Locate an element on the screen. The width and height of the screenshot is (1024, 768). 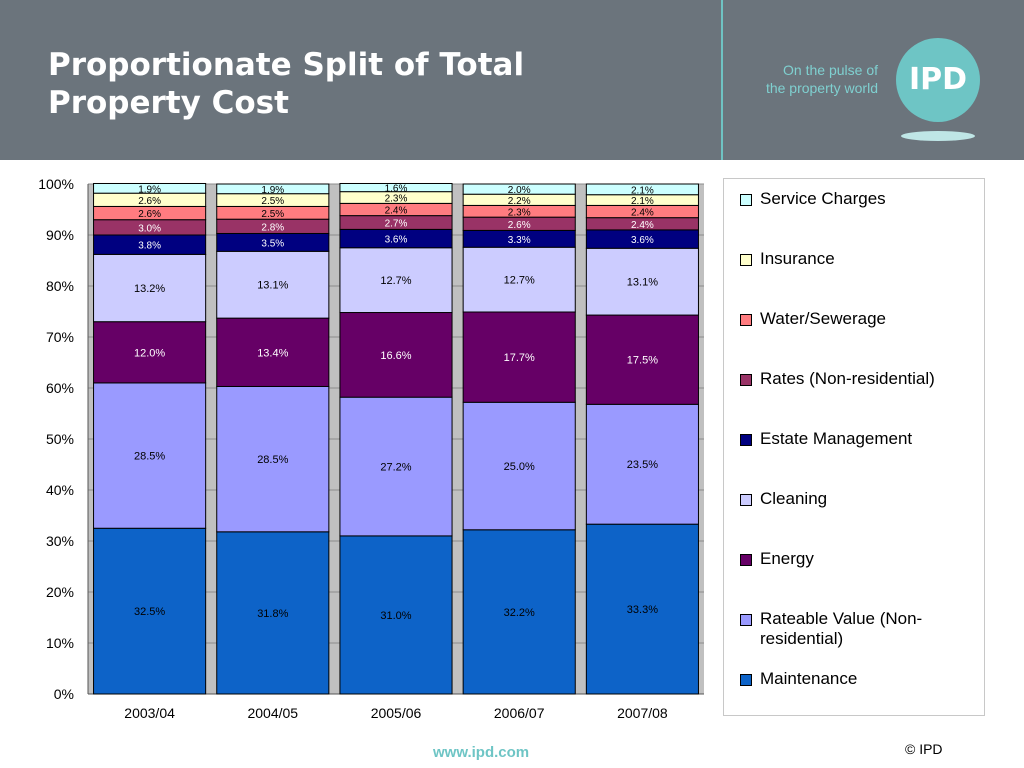
x-tick-label: 2006/07 is located at coordinates (519, 713).